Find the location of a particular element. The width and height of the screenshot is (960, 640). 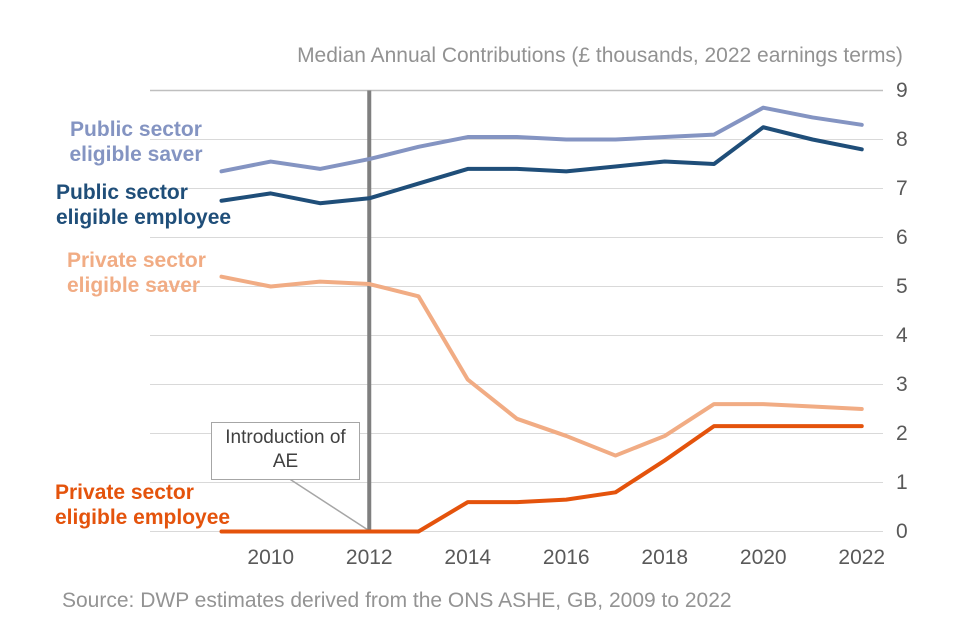

label-private-sector-eligible-employee: Private sector eligible employee is located at coordinates (143, 505).